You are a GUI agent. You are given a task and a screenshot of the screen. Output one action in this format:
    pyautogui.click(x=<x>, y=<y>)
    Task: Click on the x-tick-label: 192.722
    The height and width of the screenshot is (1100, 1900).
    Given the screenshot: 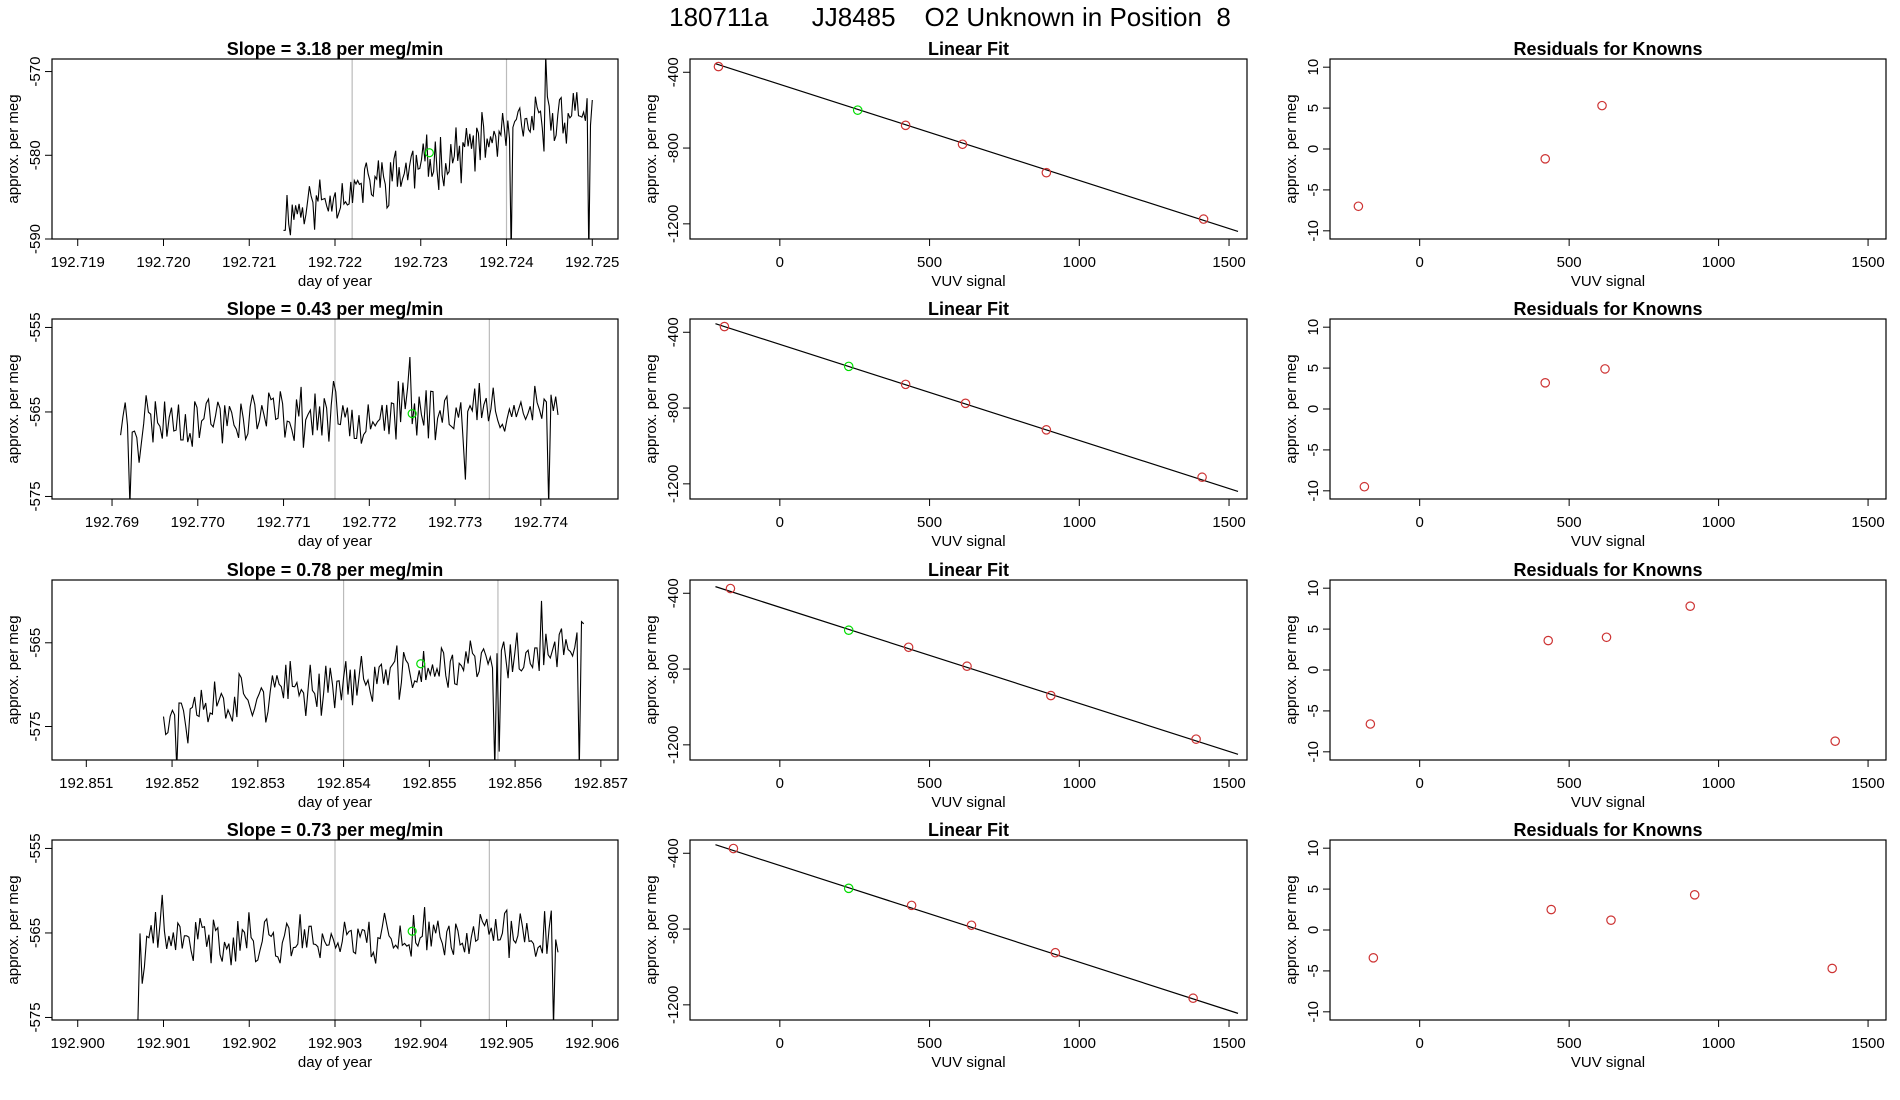 What is the action you would take?
    pyautogui.click(x=335, y=262)
    